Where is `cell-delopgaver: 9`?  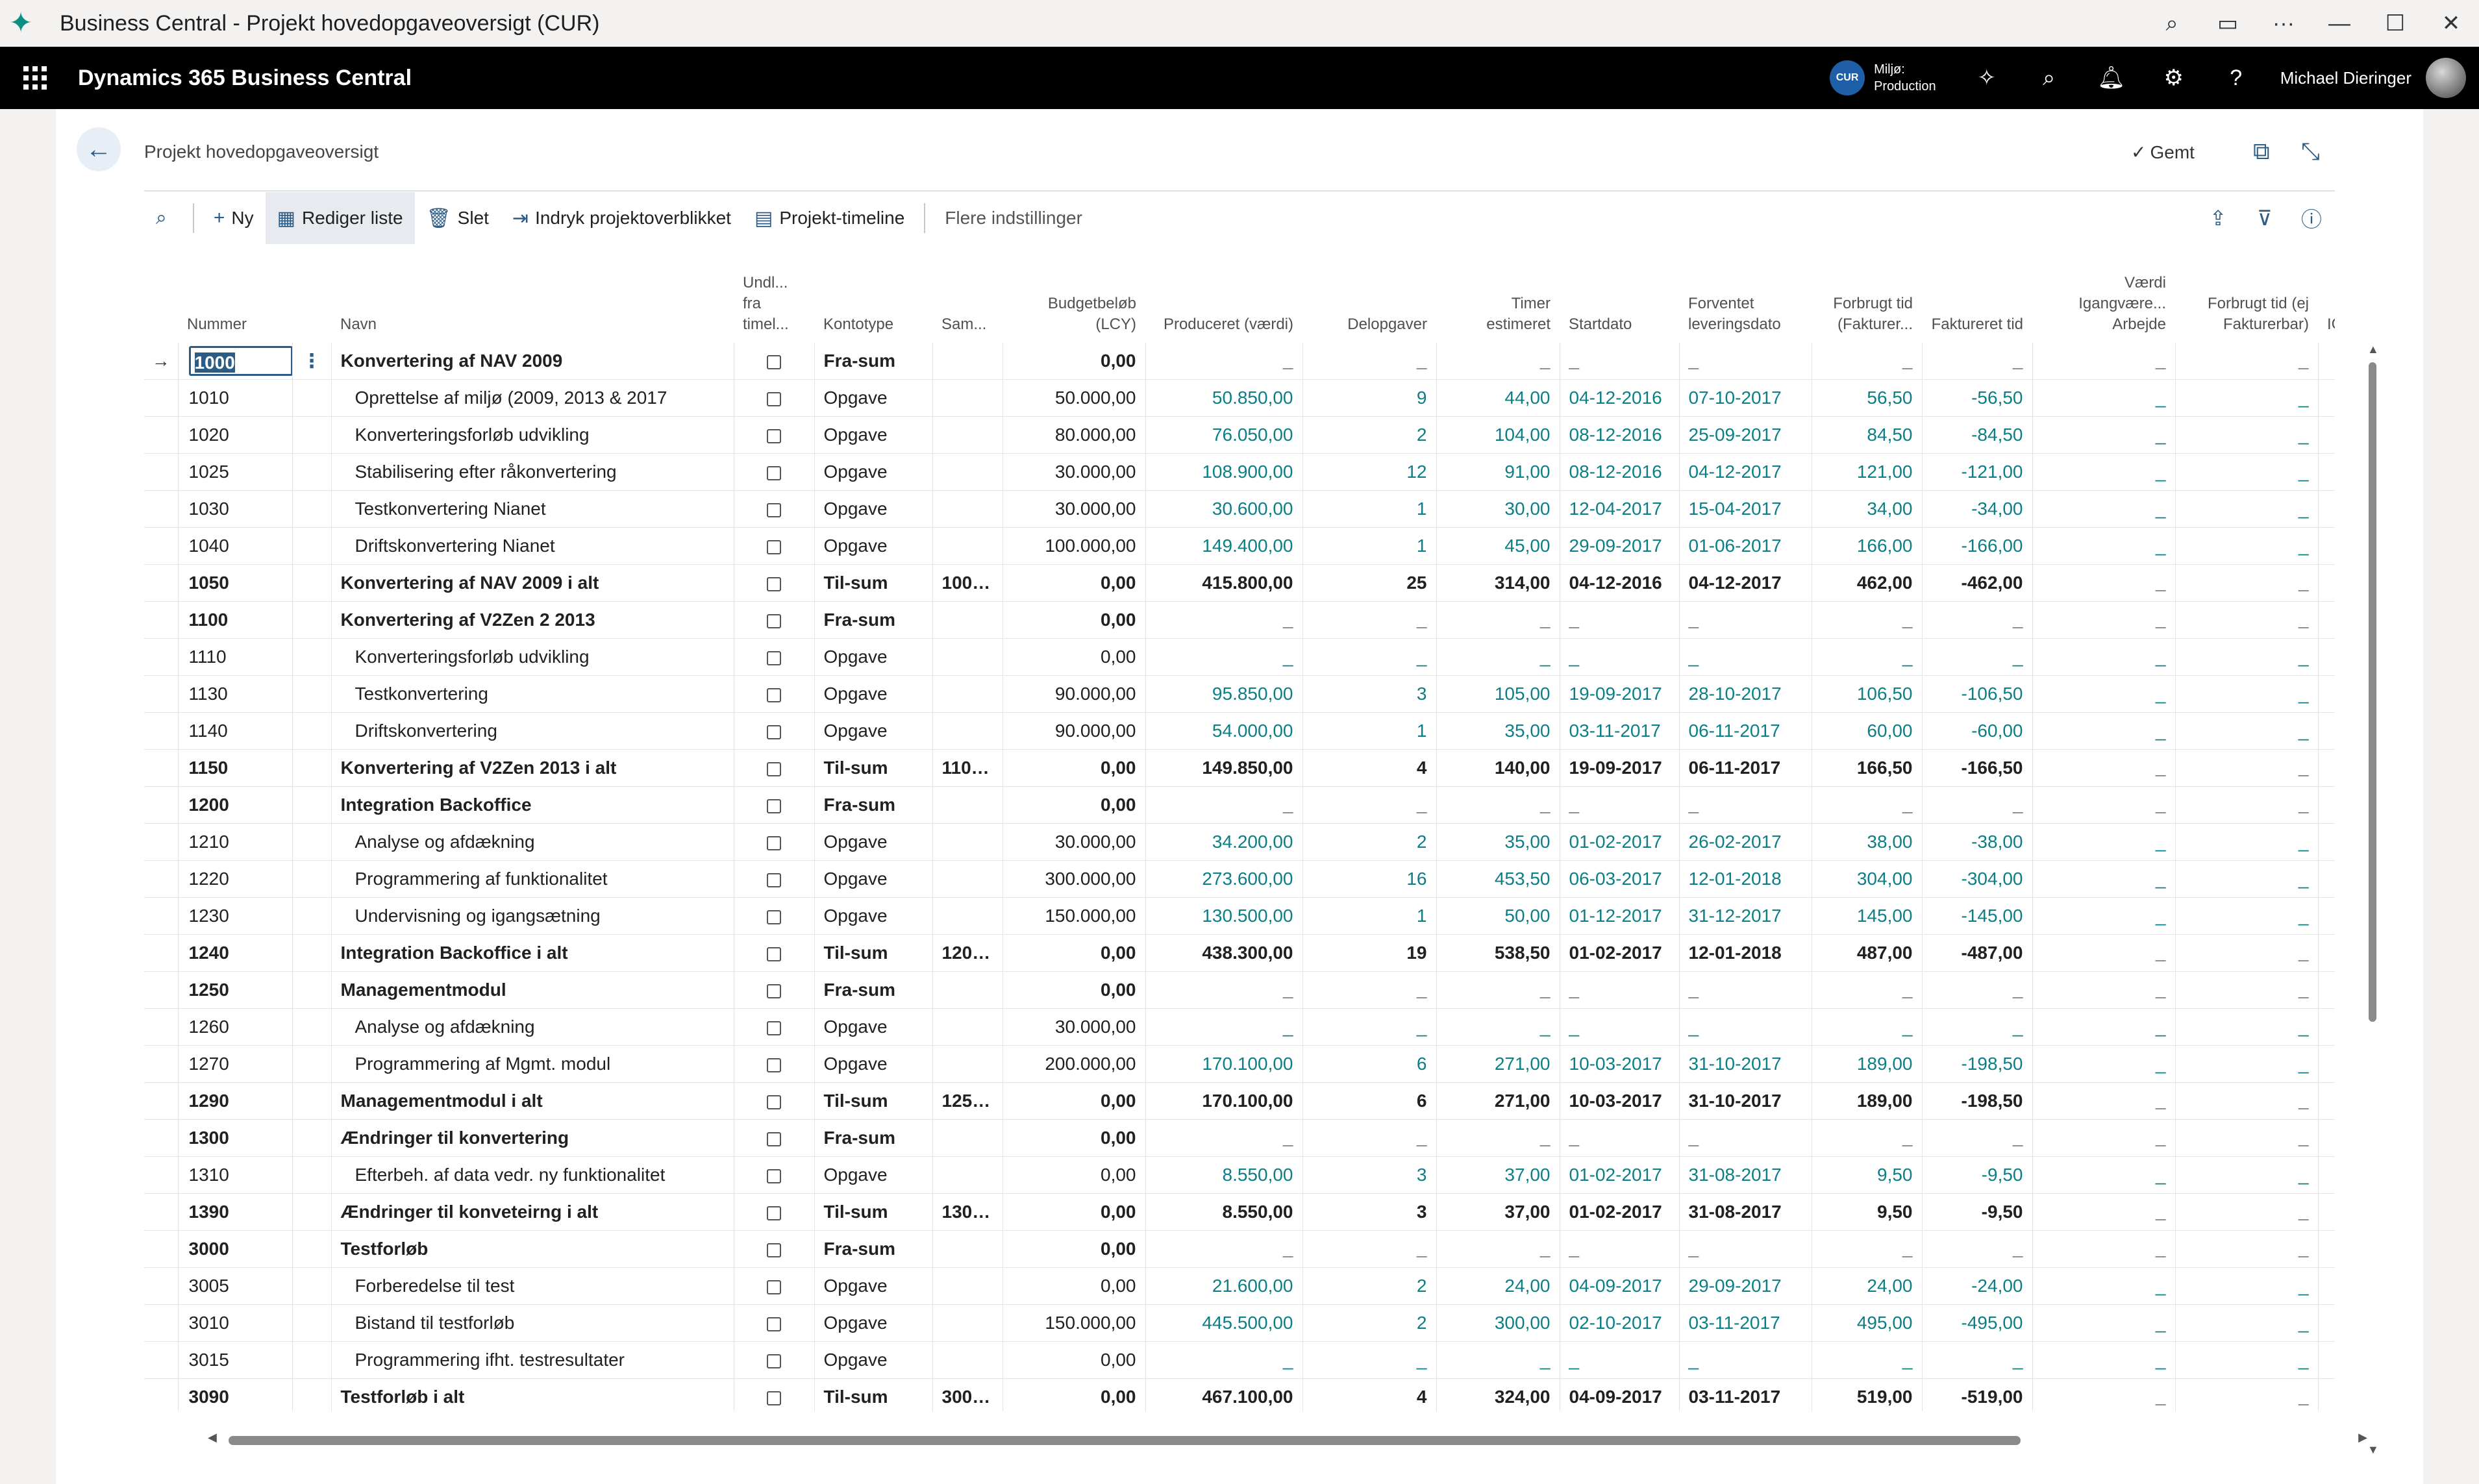 cell-delopgaver: 9 is located at coordinates (1369, 398).